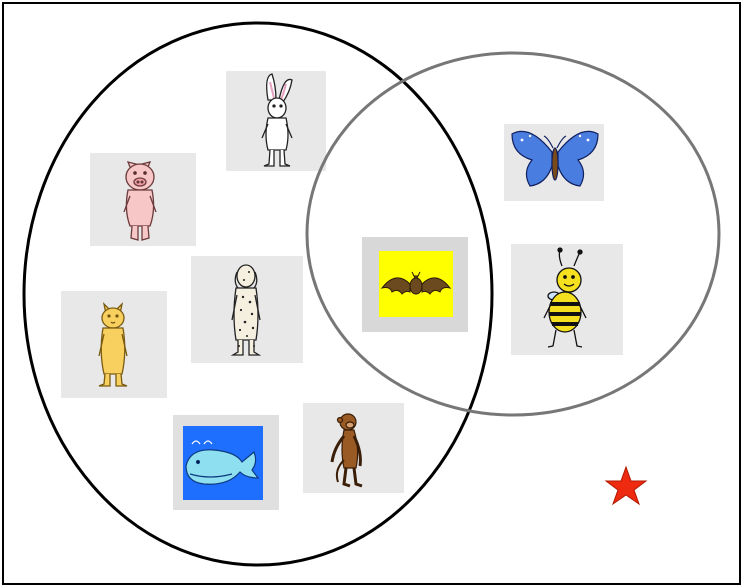  I want to click on rabbit-tile, so click(276, 121).